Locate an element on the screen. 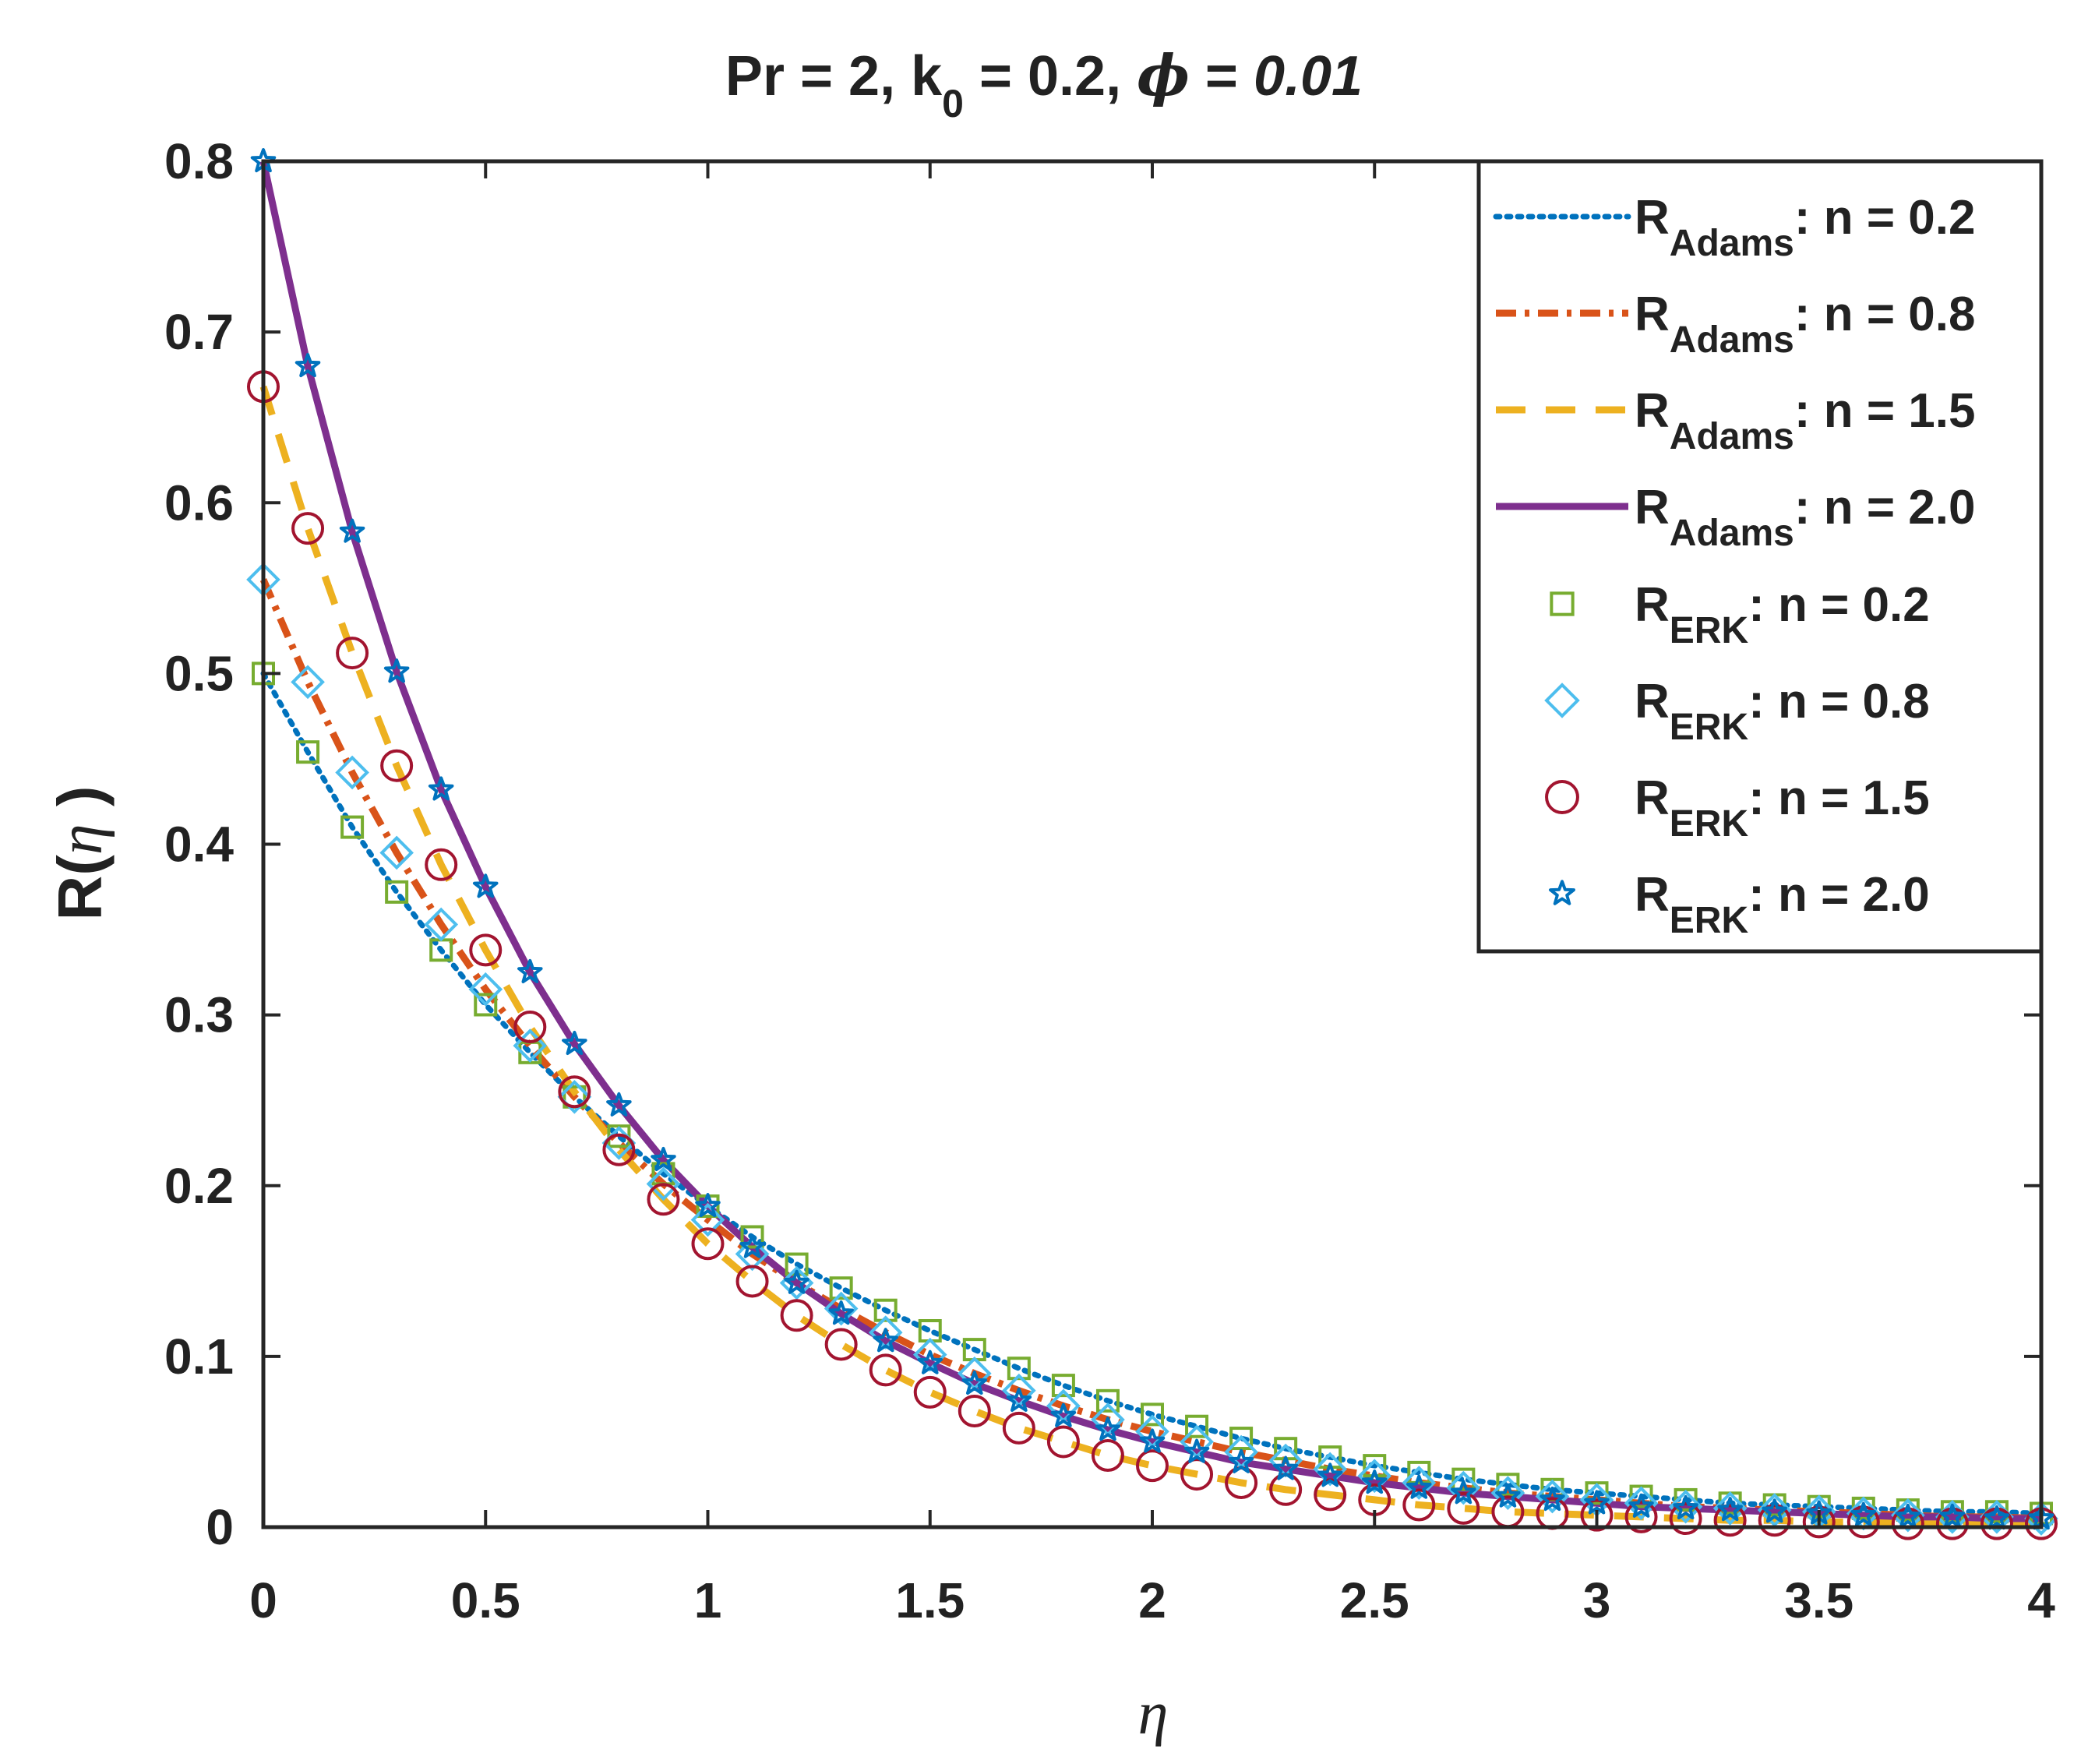 This screenshot has width=2088, height=1764. x-tick-label: 0 is located at coordinates (263, 1600).